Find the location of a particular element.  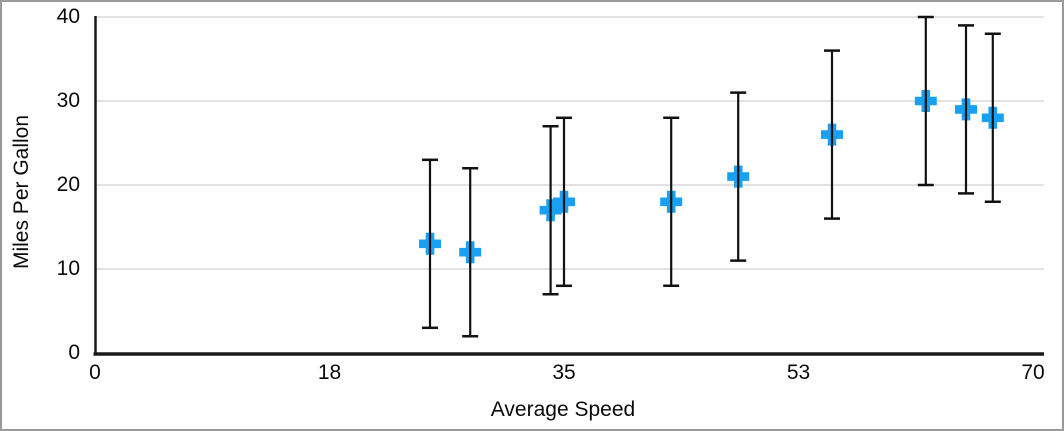

x-tick-label: 18 is located at coordinates (329, 372).